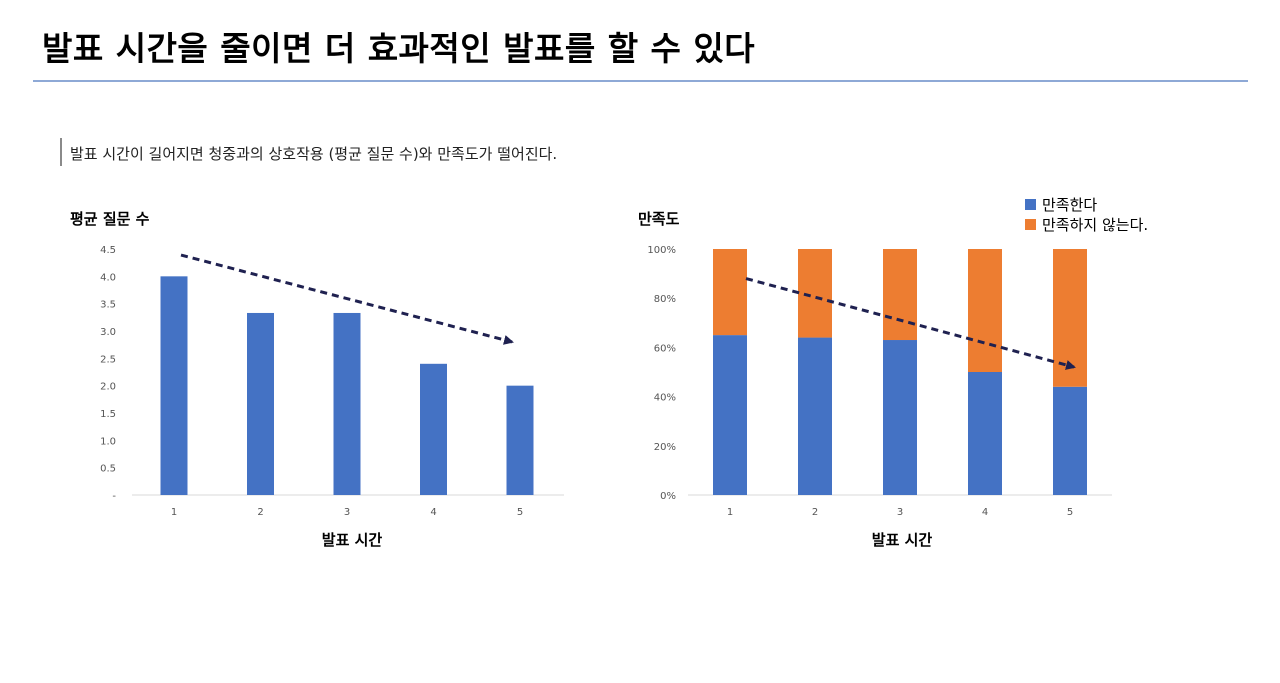  What do you see at coordinates (108, 277) in the screenshot?
I see `y-tick-label: 4.0` at bounding box center [108, 277].